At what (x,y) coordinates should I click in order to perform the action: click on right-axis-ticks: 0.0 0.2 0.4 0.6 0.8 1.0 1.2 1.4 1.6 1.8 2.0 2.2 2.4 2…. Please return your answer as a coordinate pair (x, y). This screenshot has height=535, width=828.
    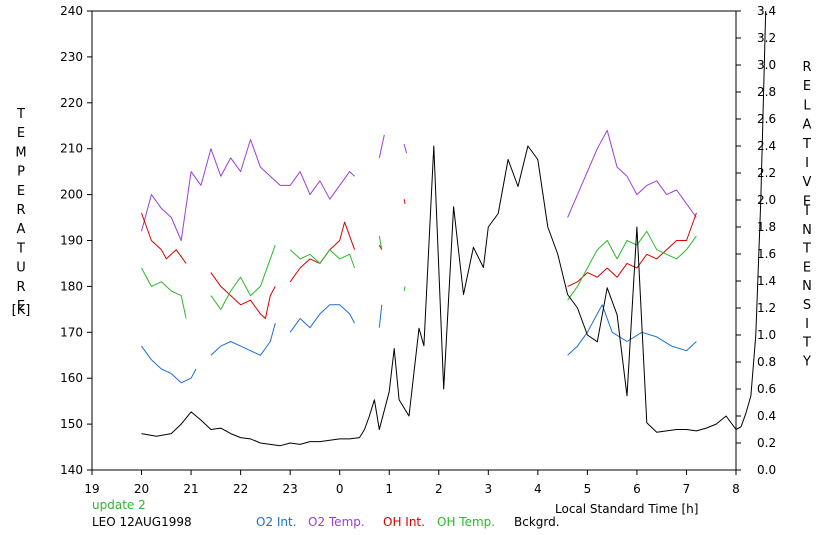
    Looking at the image, I should click on (756, 240).